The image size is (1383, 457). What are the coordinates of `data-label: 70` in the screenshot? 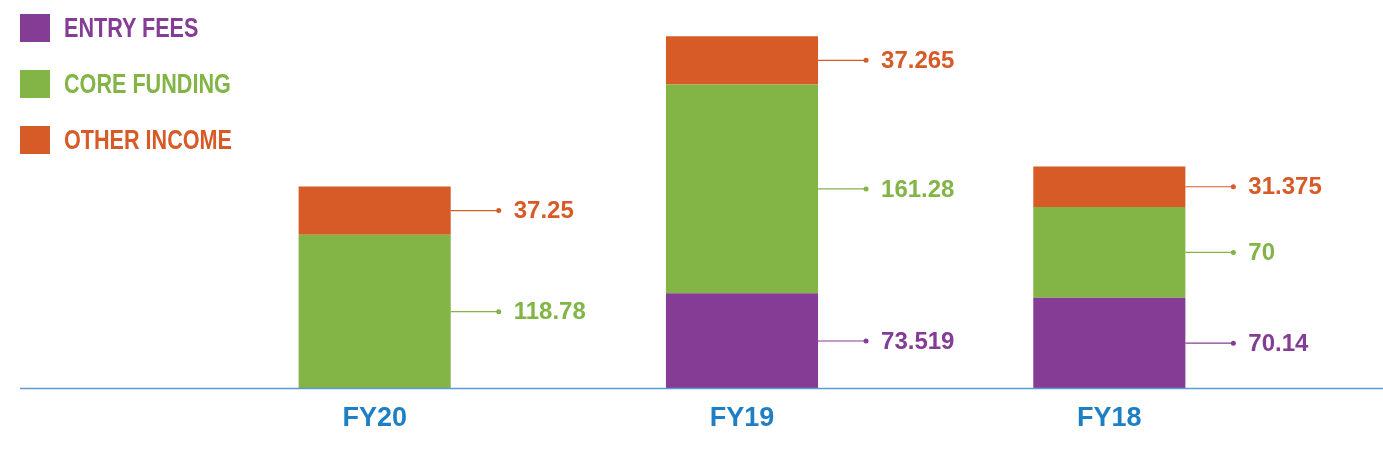 It's located at (1262, 252).